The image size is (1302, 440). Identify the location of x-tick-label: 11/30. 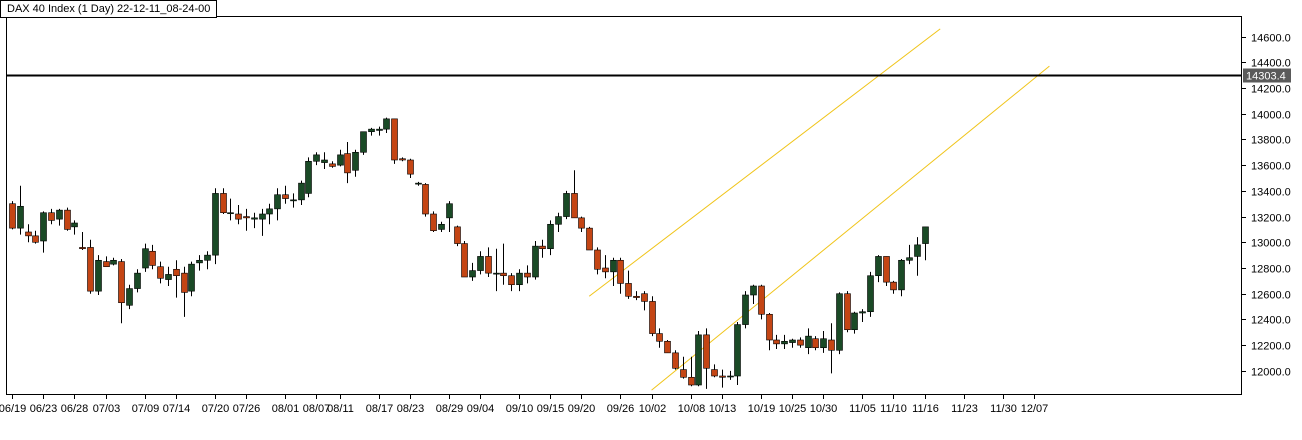
(1003, 409).